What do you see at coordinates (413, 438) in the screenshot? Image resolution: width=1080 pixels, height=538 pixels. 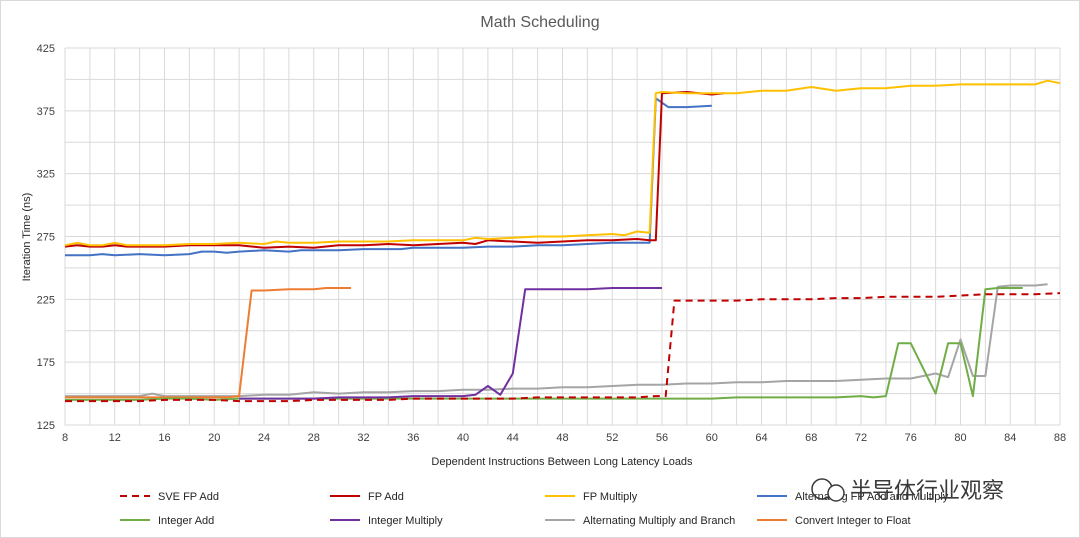 I see `x-tick-label: 36` at bounding box center [413, 438].